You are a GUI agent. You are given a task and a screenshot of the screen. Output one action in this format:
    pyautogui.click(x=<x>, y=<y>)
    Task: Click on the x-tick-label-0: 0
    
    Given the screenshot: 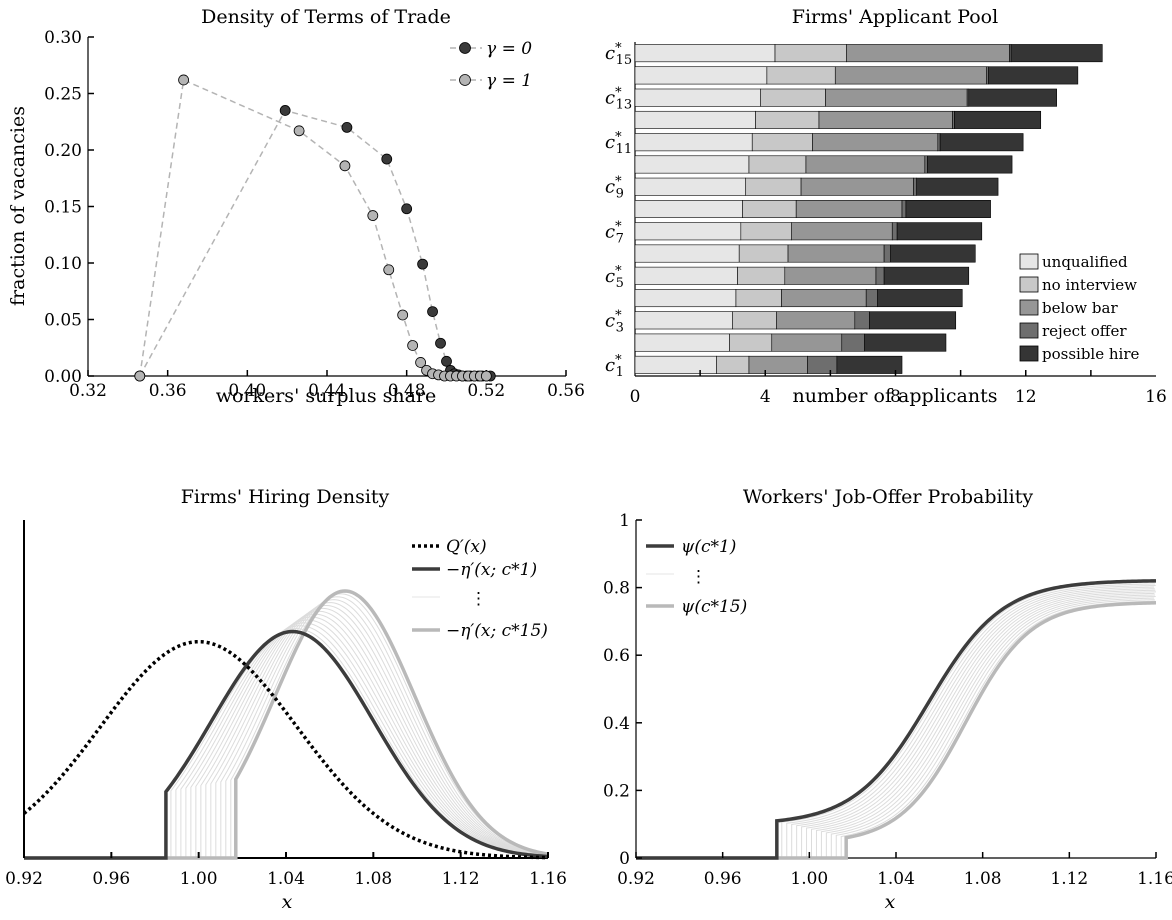 What is the action you would take?
    pyautogui.click(x=635, y=397)
    